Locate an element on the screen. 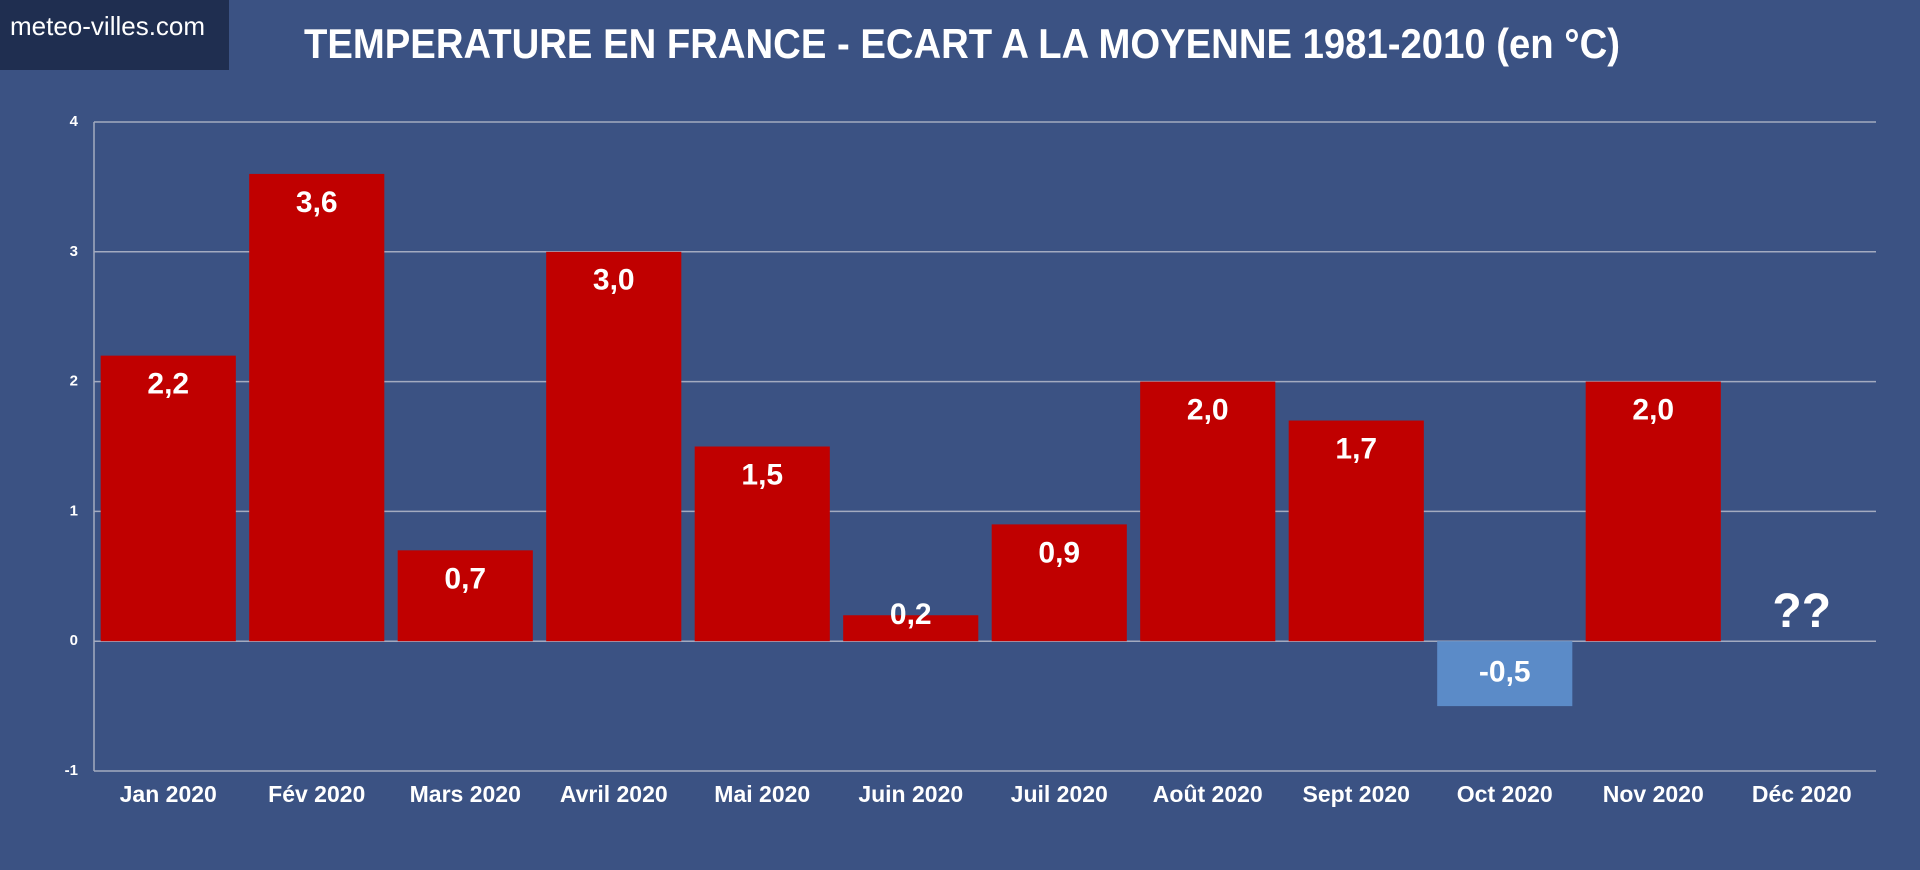 Image resolution: width=1920 pixels, height=870 pixels. value-label: 1,7 is located at coordinates (1356, 448).